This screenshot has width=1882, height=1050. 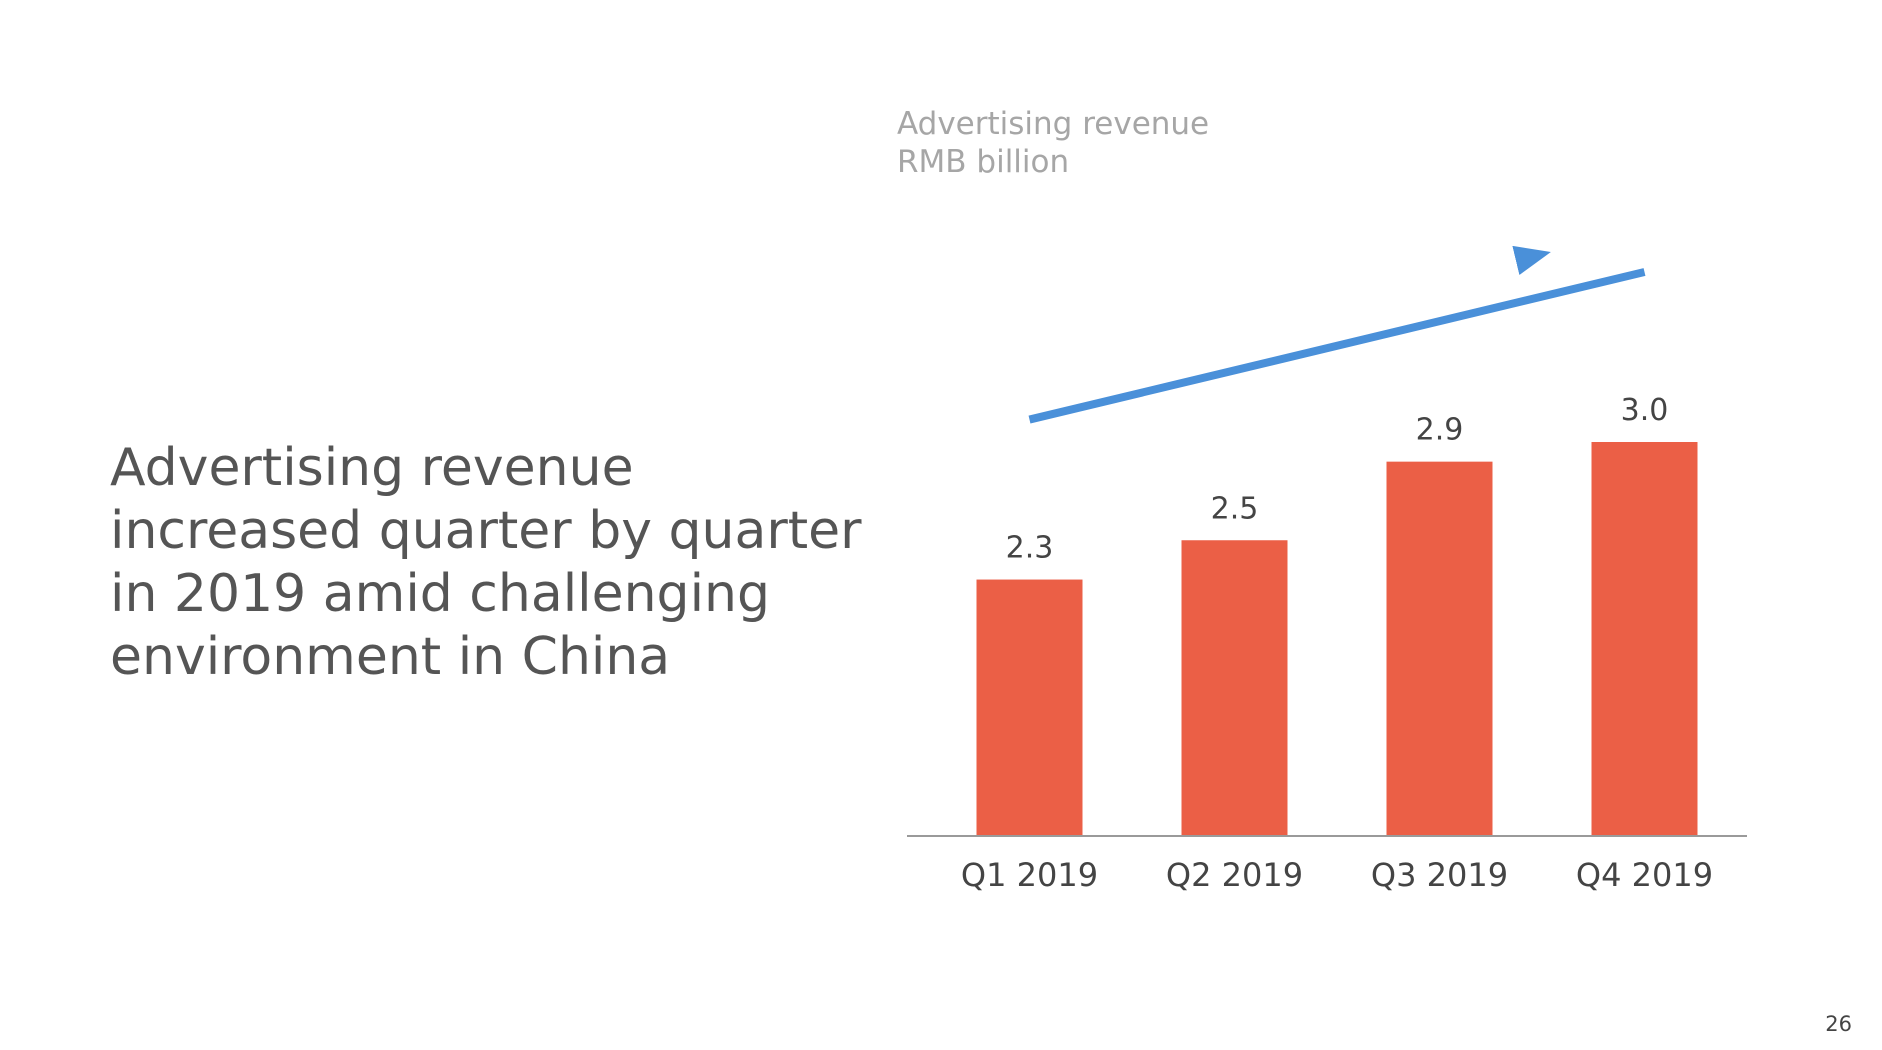 What do you see at coordinates (1029, 707) in the screenshot?
I see `bar-q1-2019` at bounding box center [1029, 707].